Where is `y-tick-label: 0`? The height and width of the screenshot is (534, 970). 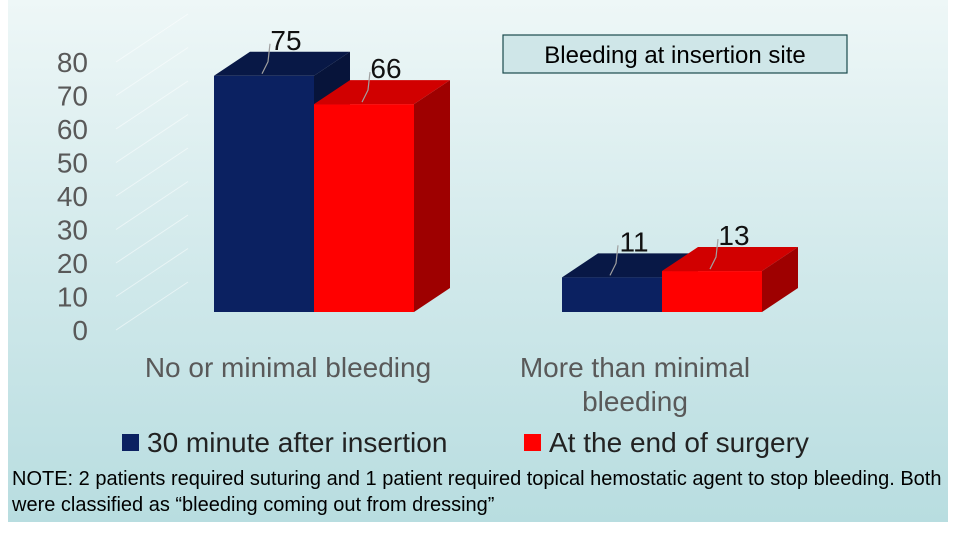 y-tick-label: 0 is located at coordinates (80, 330).